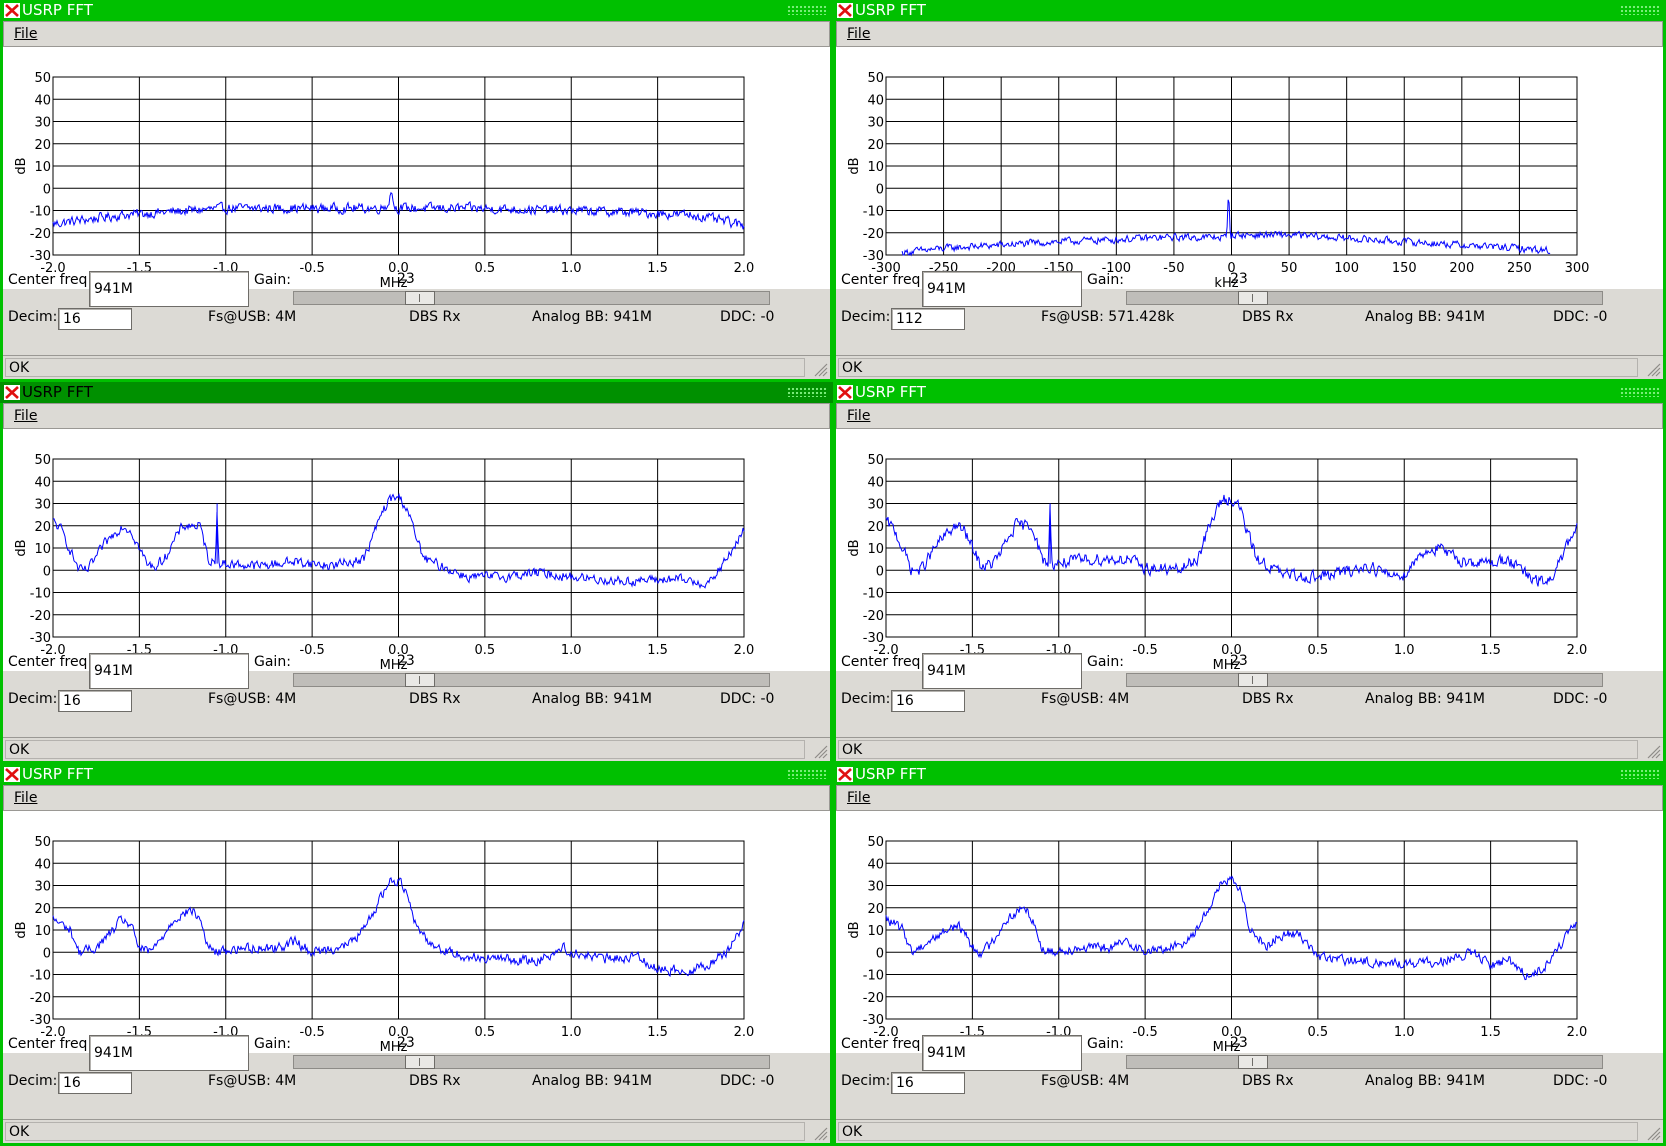 The width and height of the screenshot is (1666, 1146). Describe the element at coordinates (33, 699) in the screenshot. I see `decim-label: Decim:` at that location.